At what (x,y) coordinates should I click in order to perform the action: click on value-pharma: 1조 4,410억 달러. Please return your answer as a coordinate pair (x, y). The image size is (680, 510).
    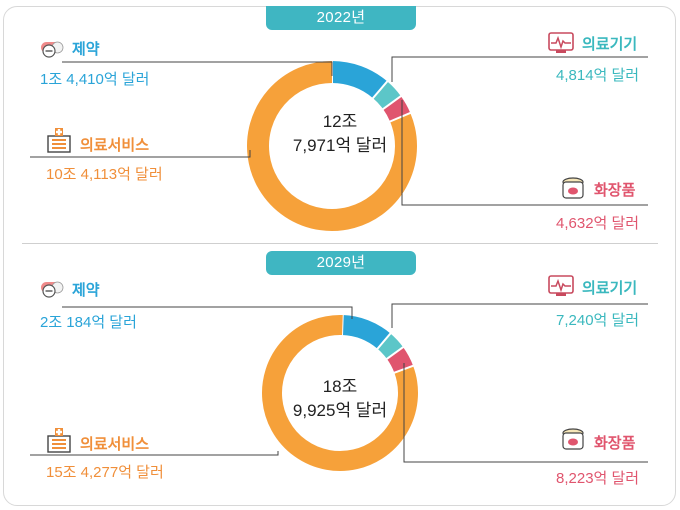
    Looking at the image, I should click on (95, 79).